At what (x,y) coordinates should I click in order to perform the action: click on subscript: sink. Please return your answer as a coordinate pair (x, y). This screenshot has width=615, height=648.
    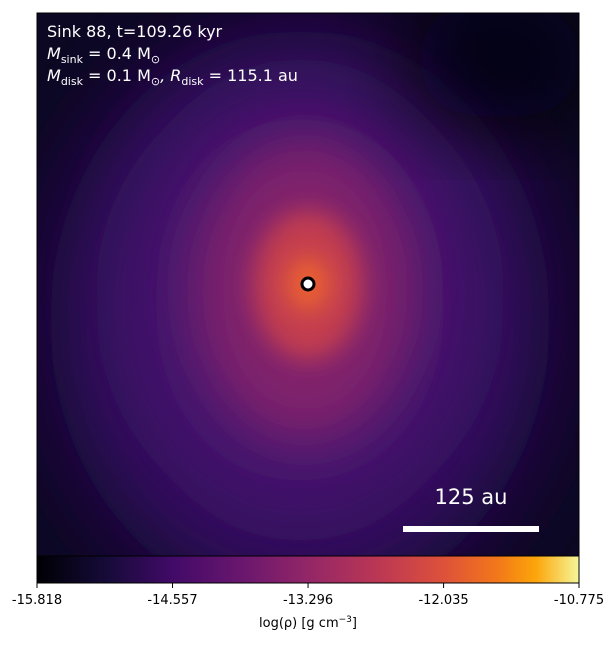
    Looking at the image, I should click on (72, 59).